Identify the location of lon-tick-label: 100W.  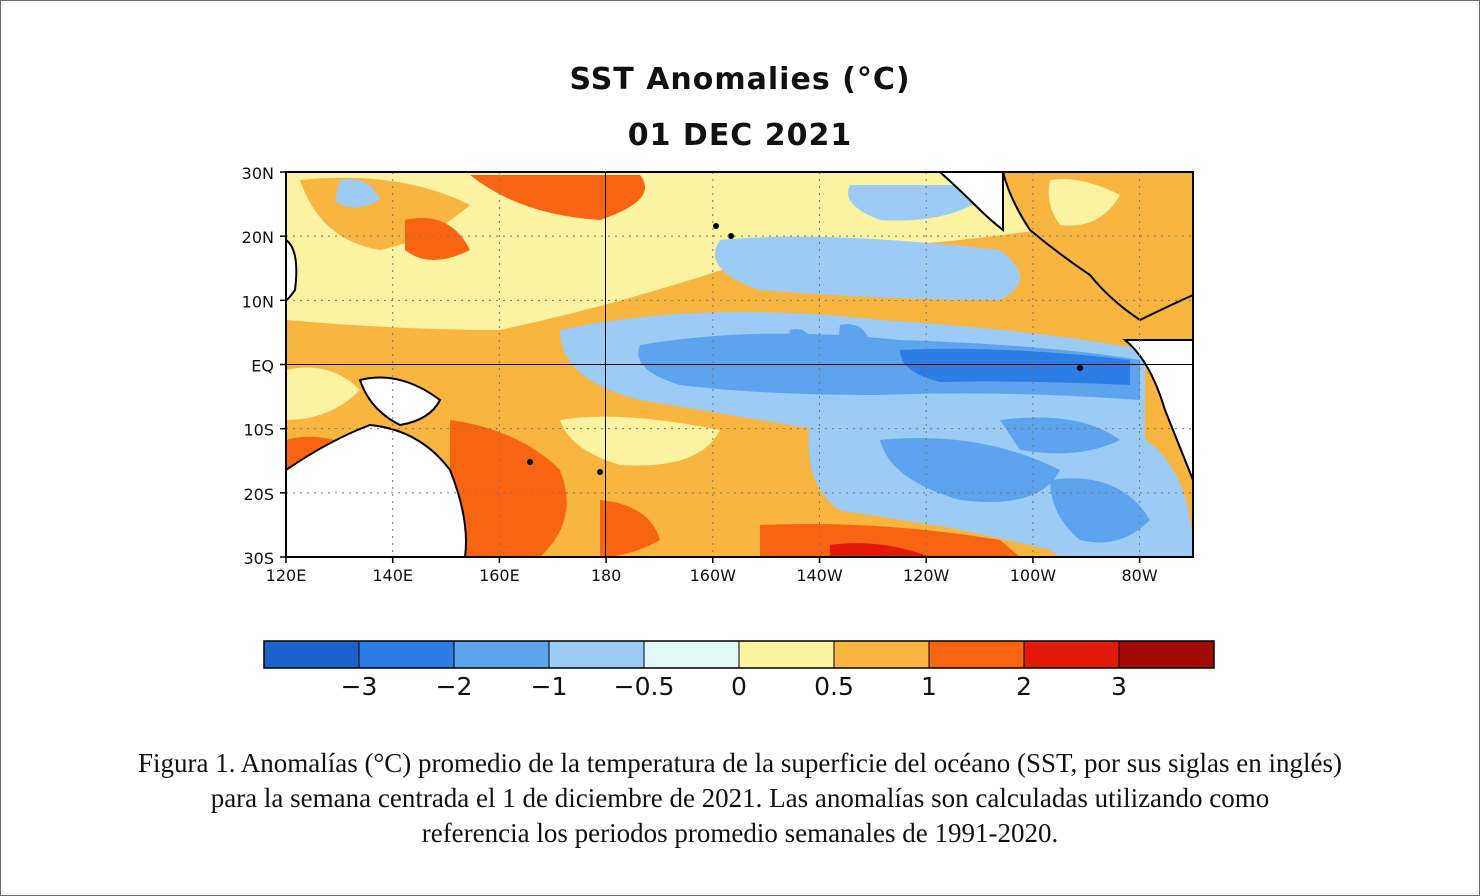
(1033, 575).